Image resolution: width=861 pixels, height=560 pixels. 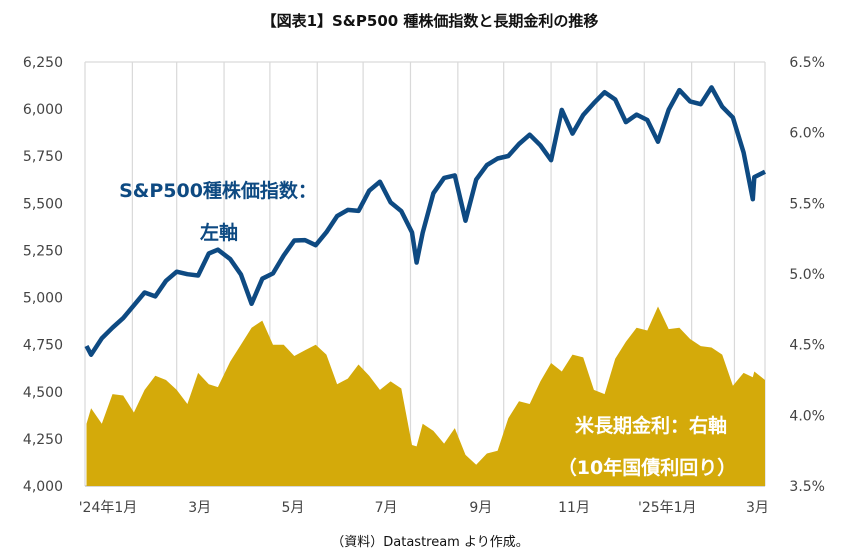 I want to click on x-axis-tick-label: 5月, so click(x=292, y=508).